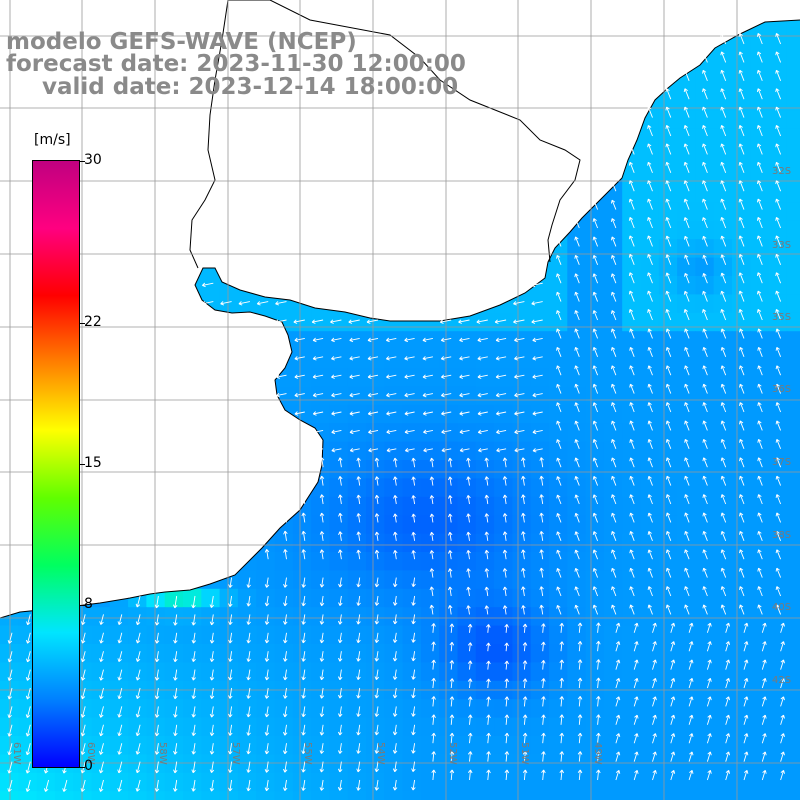 The image size is (800, 800). What do you see at coordinates (781, 462) in the screenshot?
I see `latitude-label: 37S` at bounding box center [781, 462].